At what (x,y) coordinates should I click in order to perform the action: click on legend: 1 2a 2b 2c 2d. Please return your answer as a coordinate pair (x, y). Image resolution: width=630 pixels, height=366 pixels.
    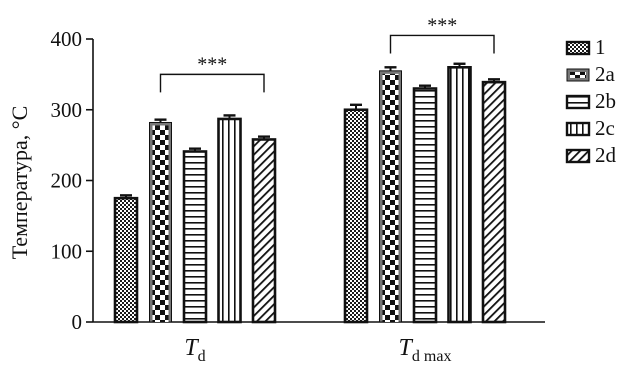
    Looking at the image, I should click on (591, 101).